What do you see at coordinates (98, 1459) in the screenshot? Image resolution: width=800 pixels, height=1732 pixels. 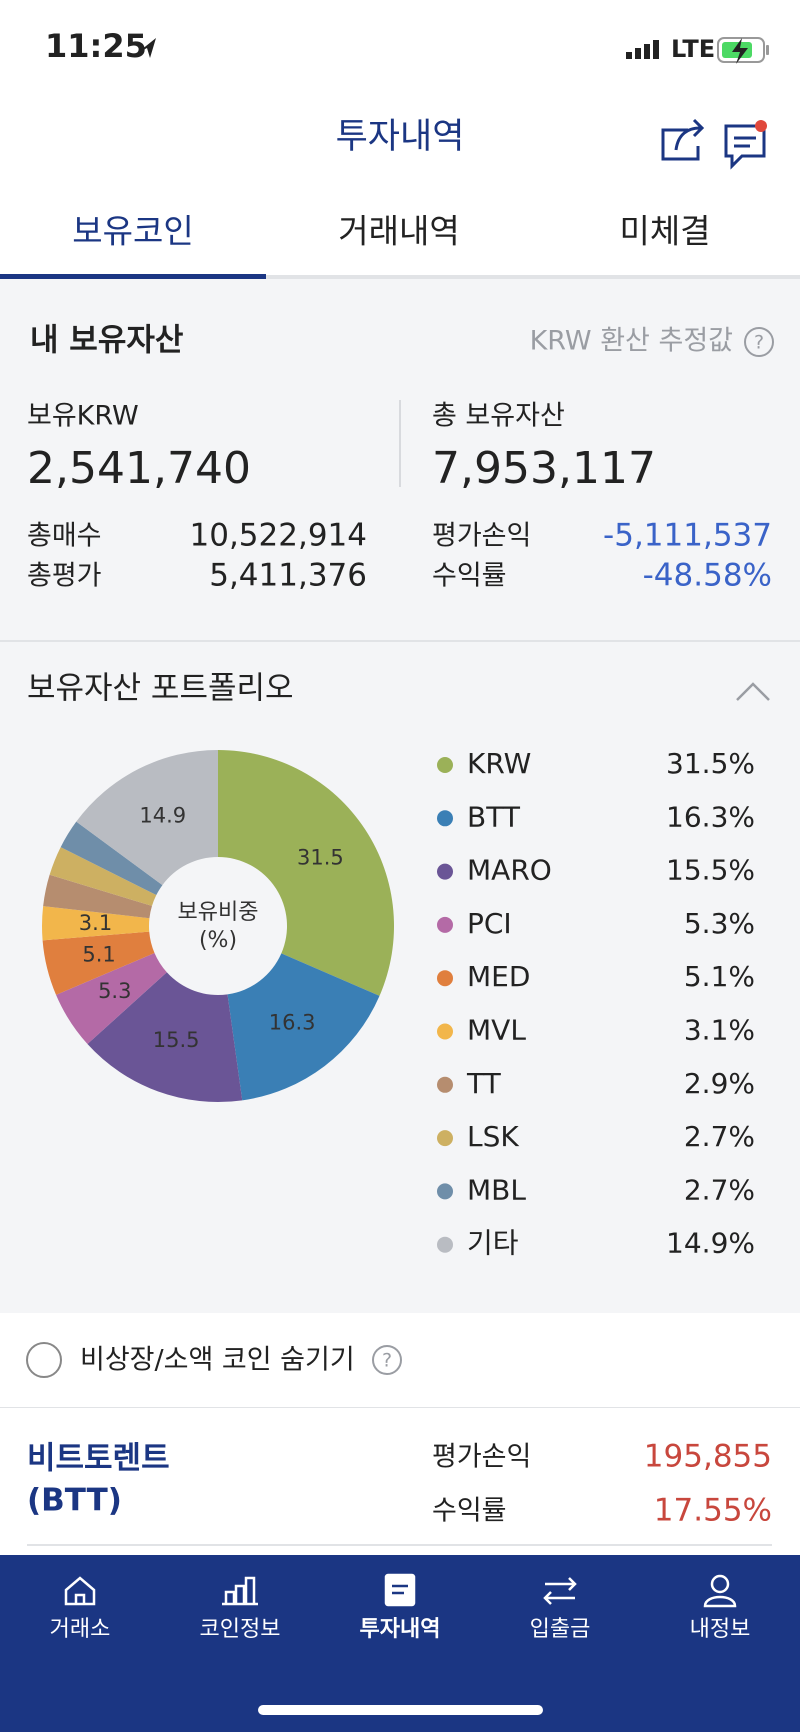 I see `coin-name: 비트토렌트` at bounding box center [98, 1459].